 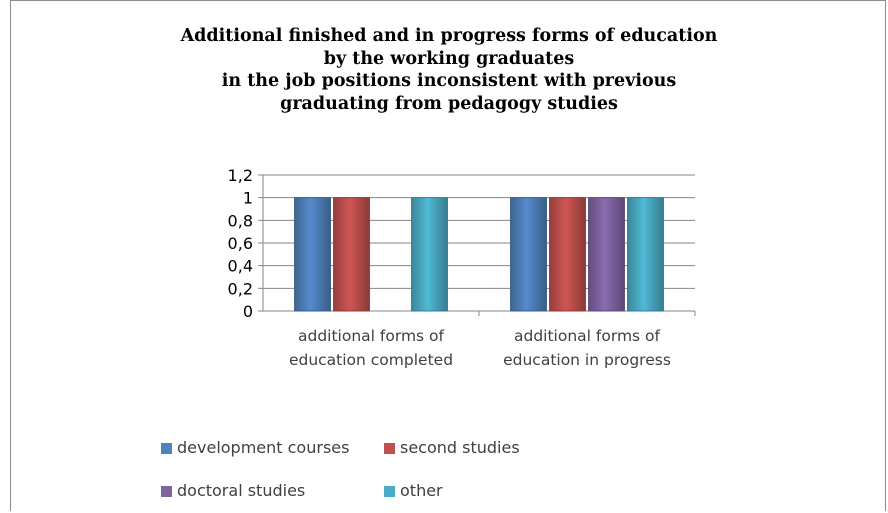 I want to click on y-tick-label: 1,2, so click(x=240, y=175).